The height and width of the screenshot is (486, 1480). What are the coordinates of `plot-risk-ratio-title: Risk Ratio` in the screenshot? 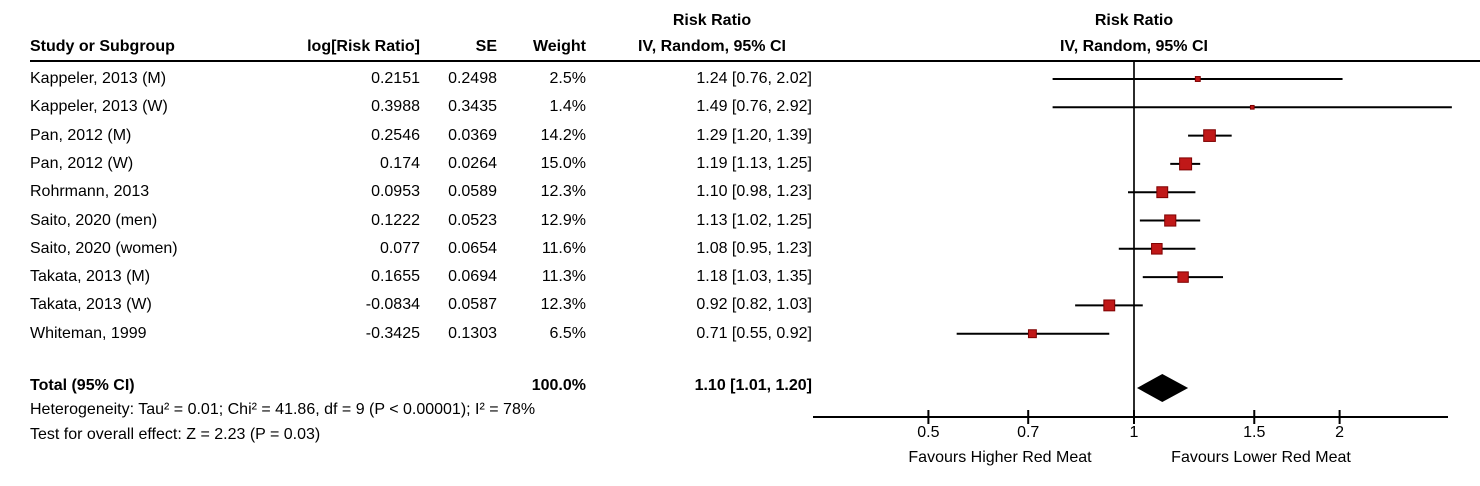 It's located at (1134, 20).